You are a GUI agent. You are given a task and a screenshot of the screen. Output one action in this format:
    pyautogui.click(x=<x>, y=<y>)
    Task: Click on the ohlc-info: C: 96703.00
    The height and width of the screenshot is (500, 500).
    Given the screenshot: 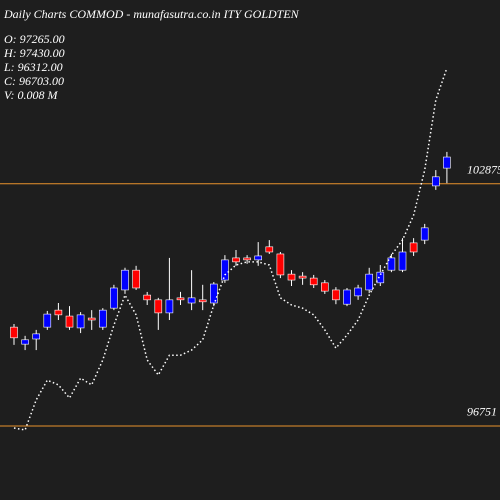 What is the action you would take?
    pyautogui.click(x=34, y=81)
    